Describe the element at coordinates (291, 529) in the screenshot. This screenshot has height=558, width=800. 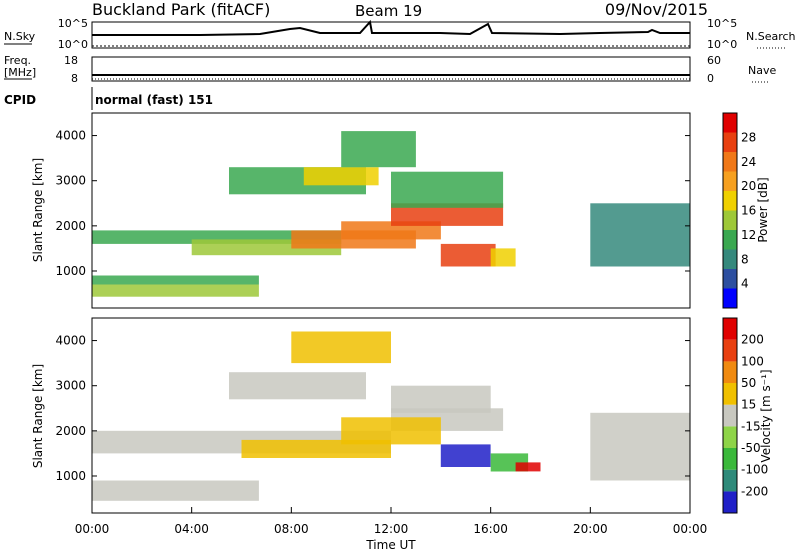
I see `time-xtick-label-2: 08:00` at that location.